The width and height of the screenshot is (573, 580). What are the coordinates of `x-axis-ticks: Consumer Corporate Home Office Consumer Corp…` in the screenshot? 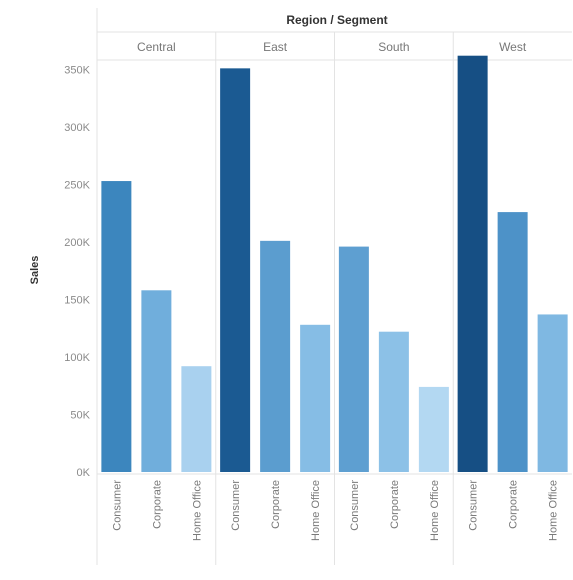 It's located at (335, 510).